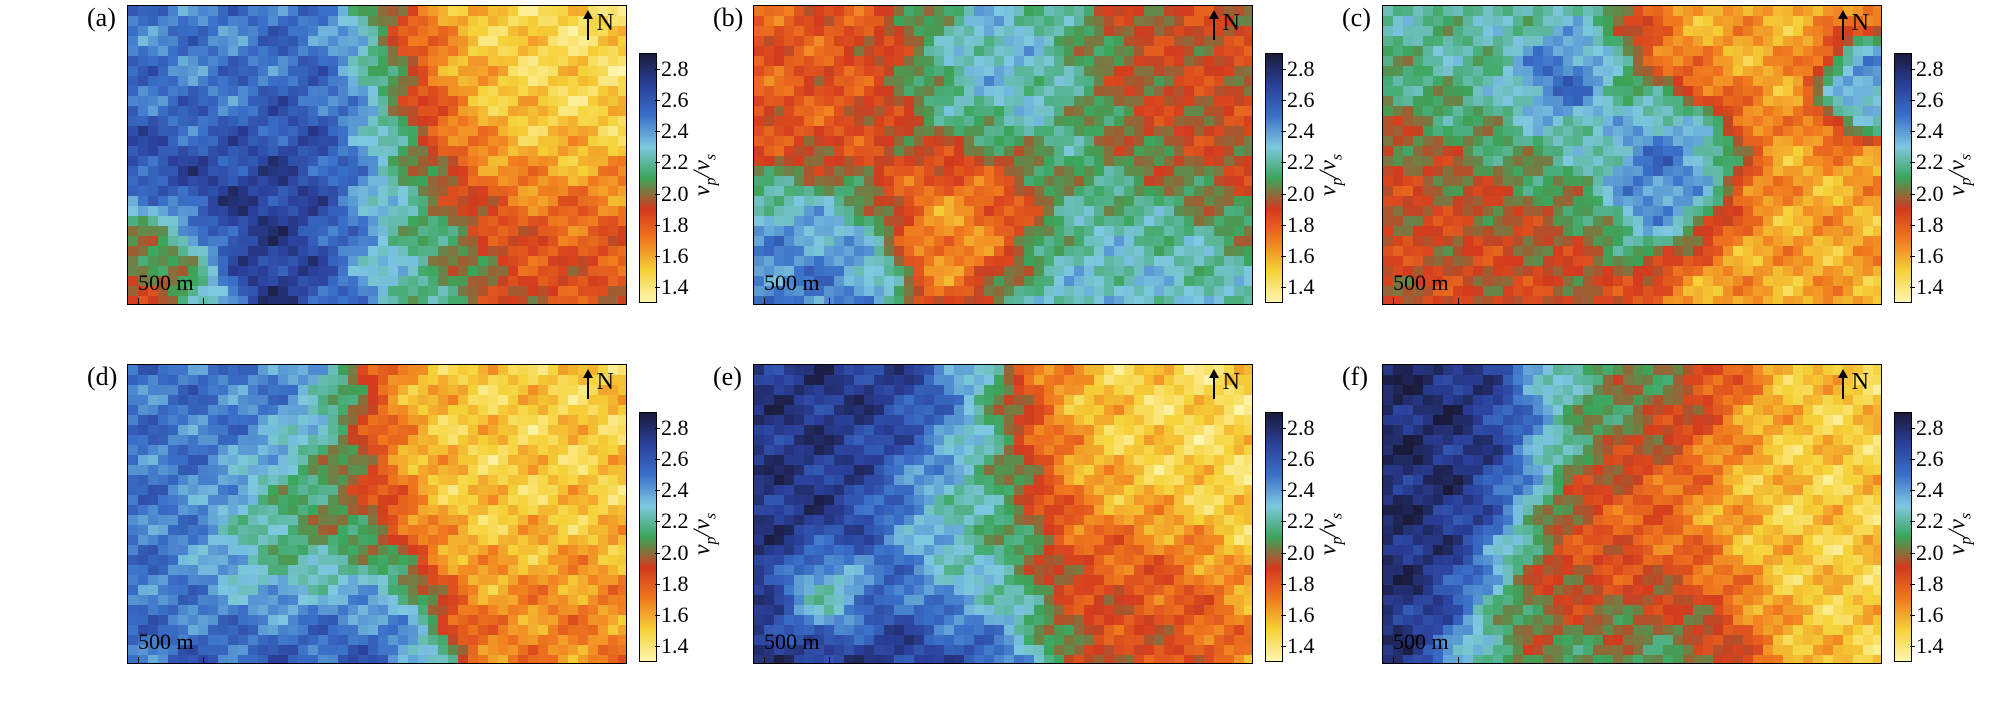 This screenshot has height=705, width=2008. Describe the element at coordinates (727, 376) in the screenshot. I see `panel-label: (e)` at that location.